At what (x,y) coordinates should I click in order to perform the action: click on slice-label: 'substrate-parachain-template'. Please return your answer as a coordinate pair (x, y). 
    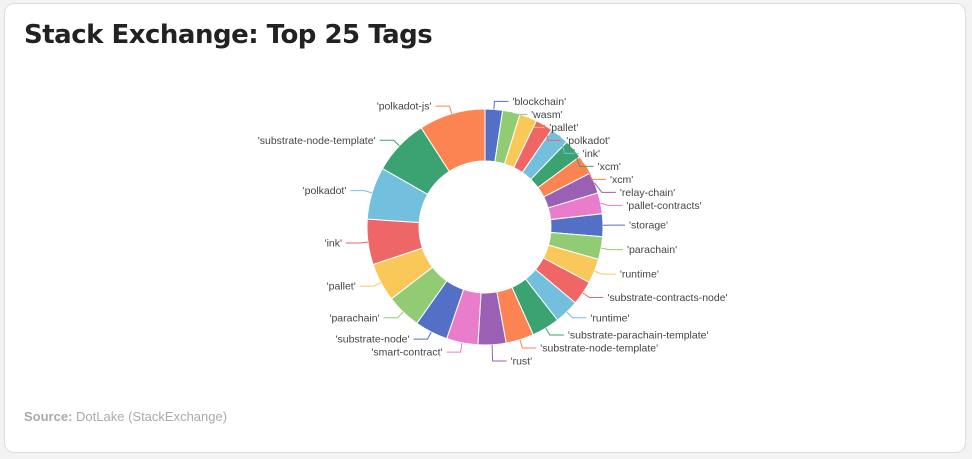
    Looking at the image, I should click on (638, 335).